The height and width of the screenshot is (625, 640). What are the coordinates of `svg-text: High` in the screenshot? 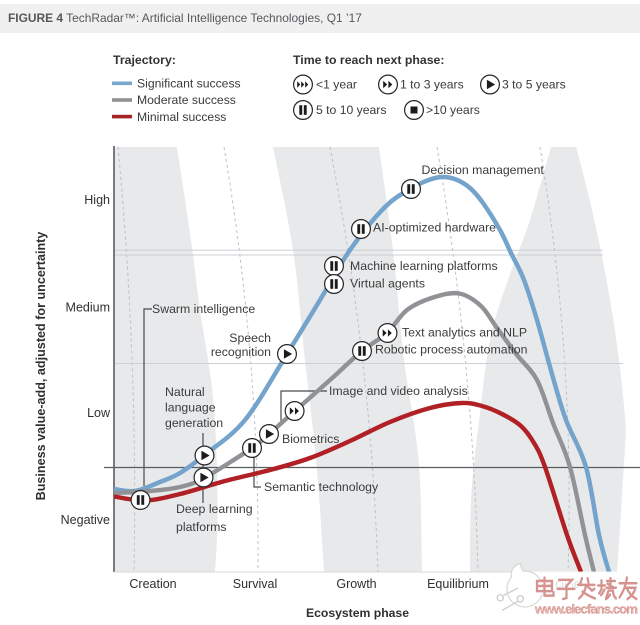 It's located at (97, 200).